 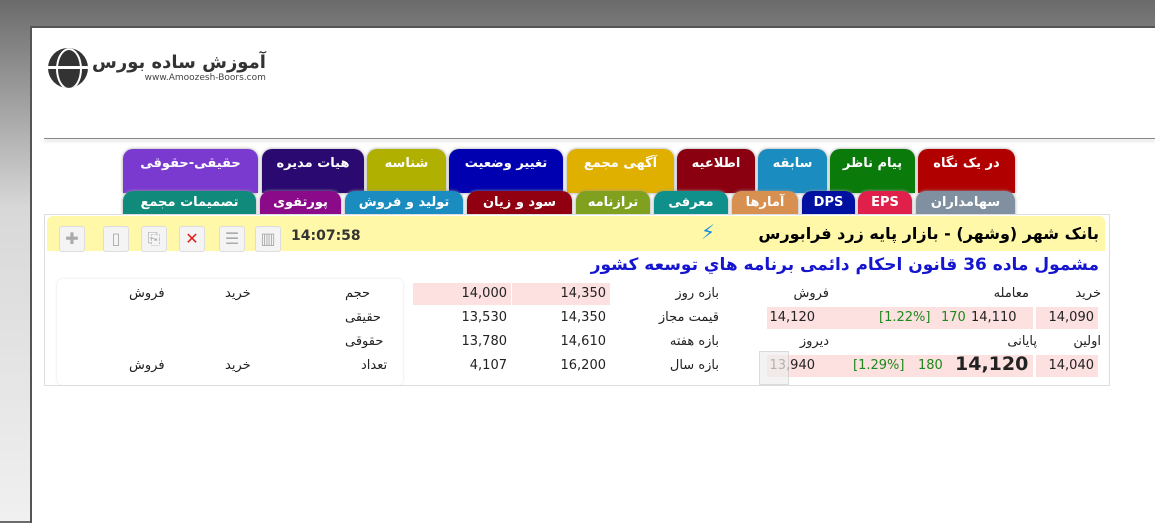 I want to click on lightning-icon: ⚡, so click(x=708, y=232).